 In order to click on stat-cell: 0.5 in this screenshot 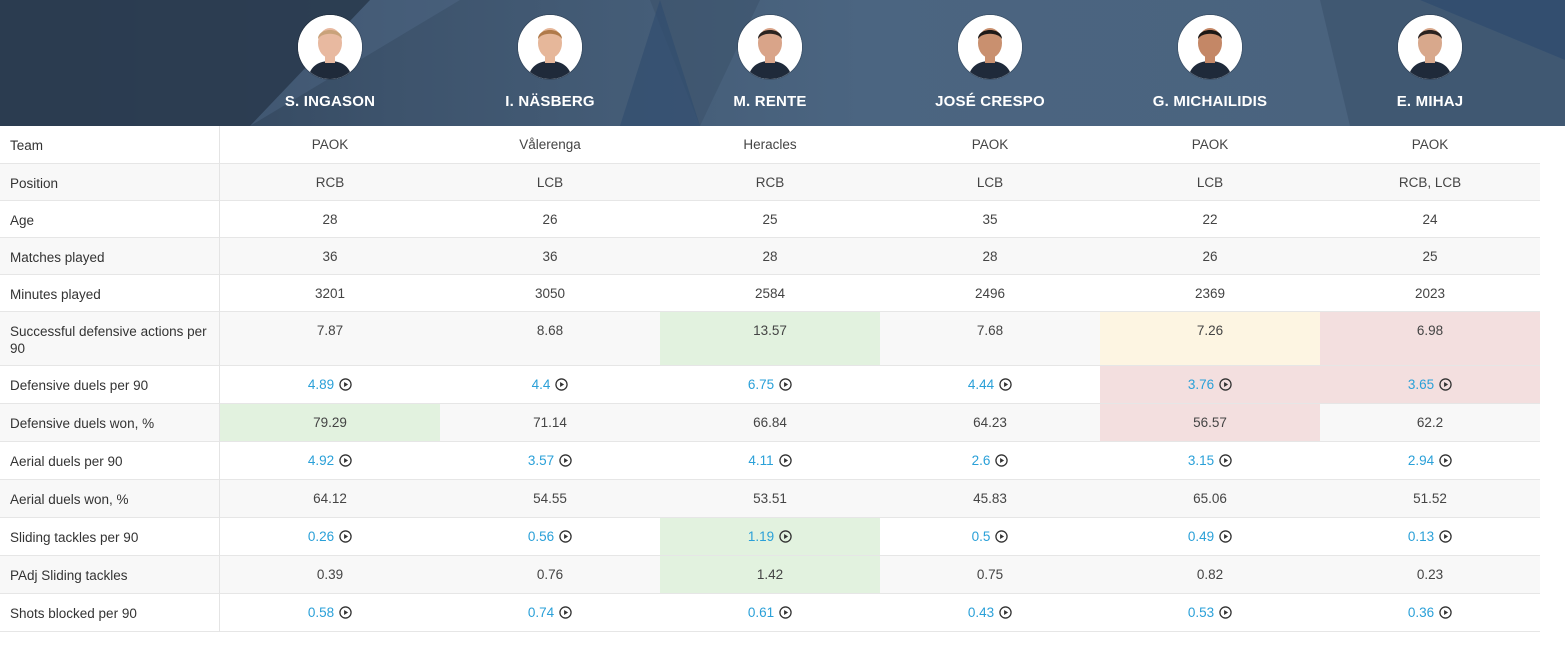, I will do `click(990, 536)`.